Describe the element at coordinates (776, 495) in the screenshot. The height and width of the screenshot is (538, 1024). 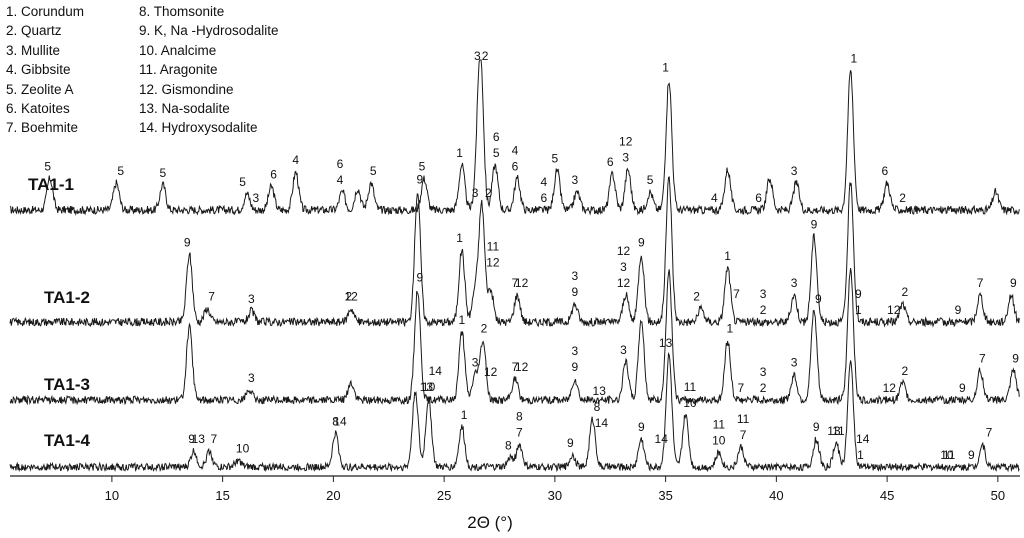
I see `x-tick-label: 40` at that location.